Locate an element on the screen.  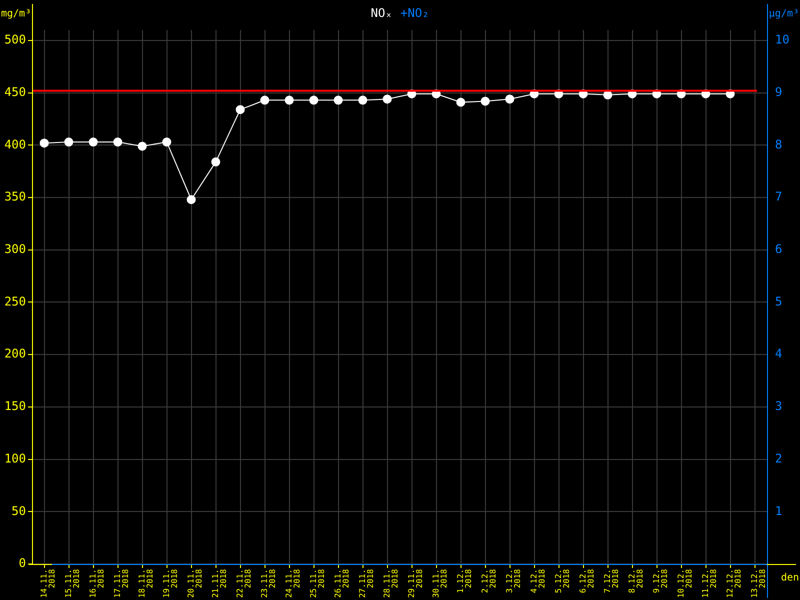
y-tick-label: 100 is located at coordinates (15, 458).